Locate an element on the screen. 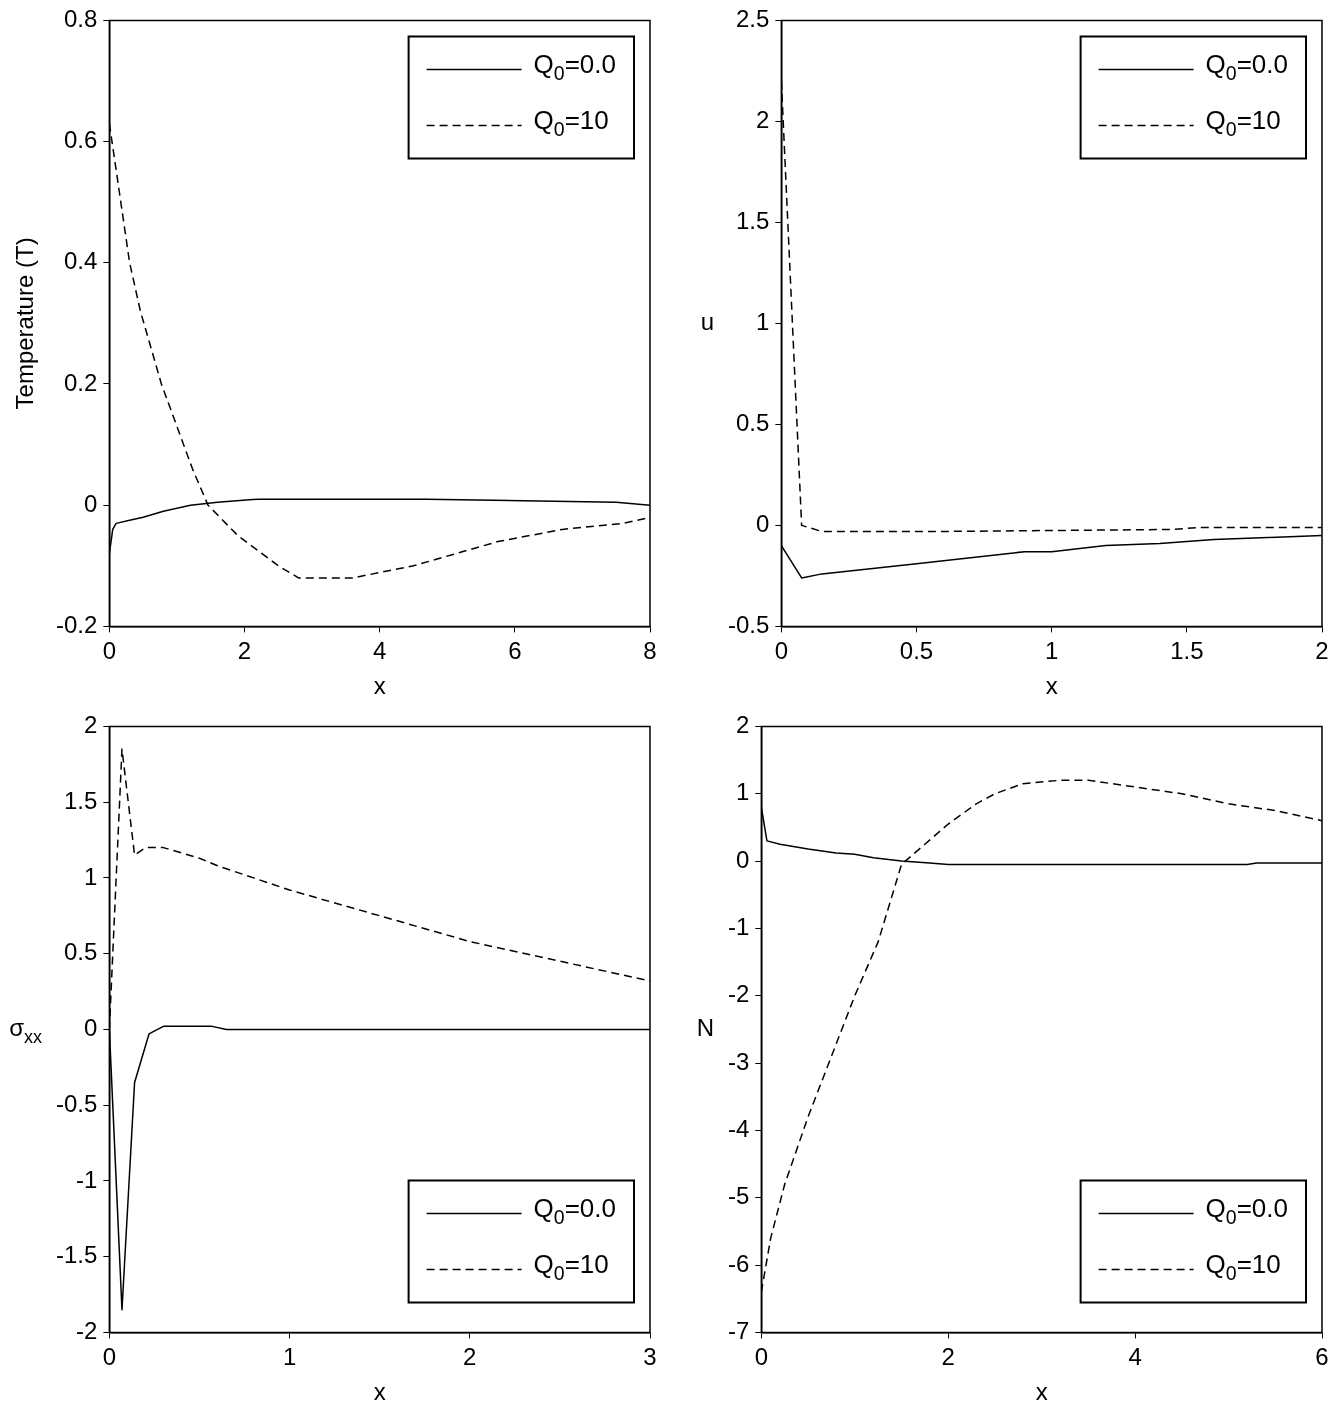  y-tick-label: -7 is located at coordinates (739, 1331).